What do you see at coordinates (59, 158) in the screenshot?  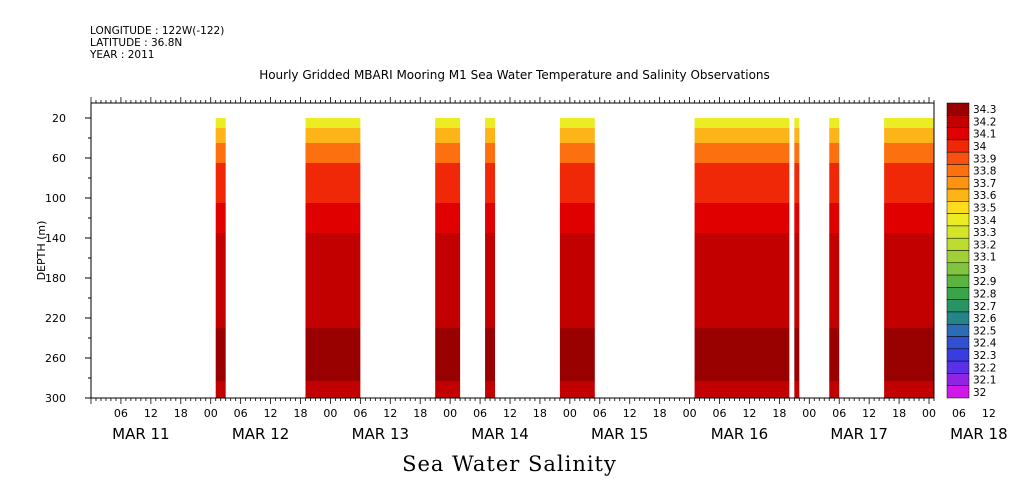 I see `y-tick-label: 60` at bounding box center [59, 158].